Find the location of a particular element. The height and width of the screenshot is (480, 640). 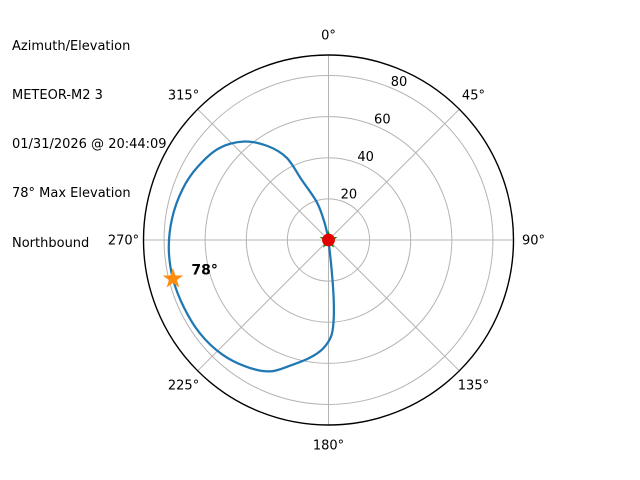

azimuth-label-45: 45° is located at coordinates (473, 96).